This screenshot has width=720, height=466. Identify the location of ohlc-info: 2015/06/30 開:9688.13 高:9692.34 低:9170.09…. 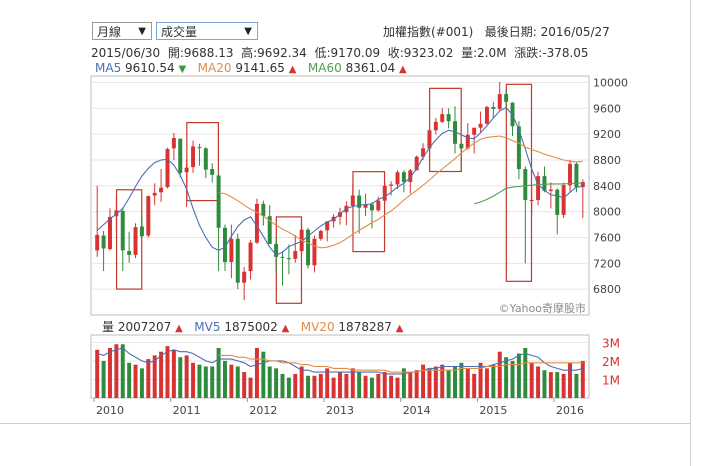
(340, 52).